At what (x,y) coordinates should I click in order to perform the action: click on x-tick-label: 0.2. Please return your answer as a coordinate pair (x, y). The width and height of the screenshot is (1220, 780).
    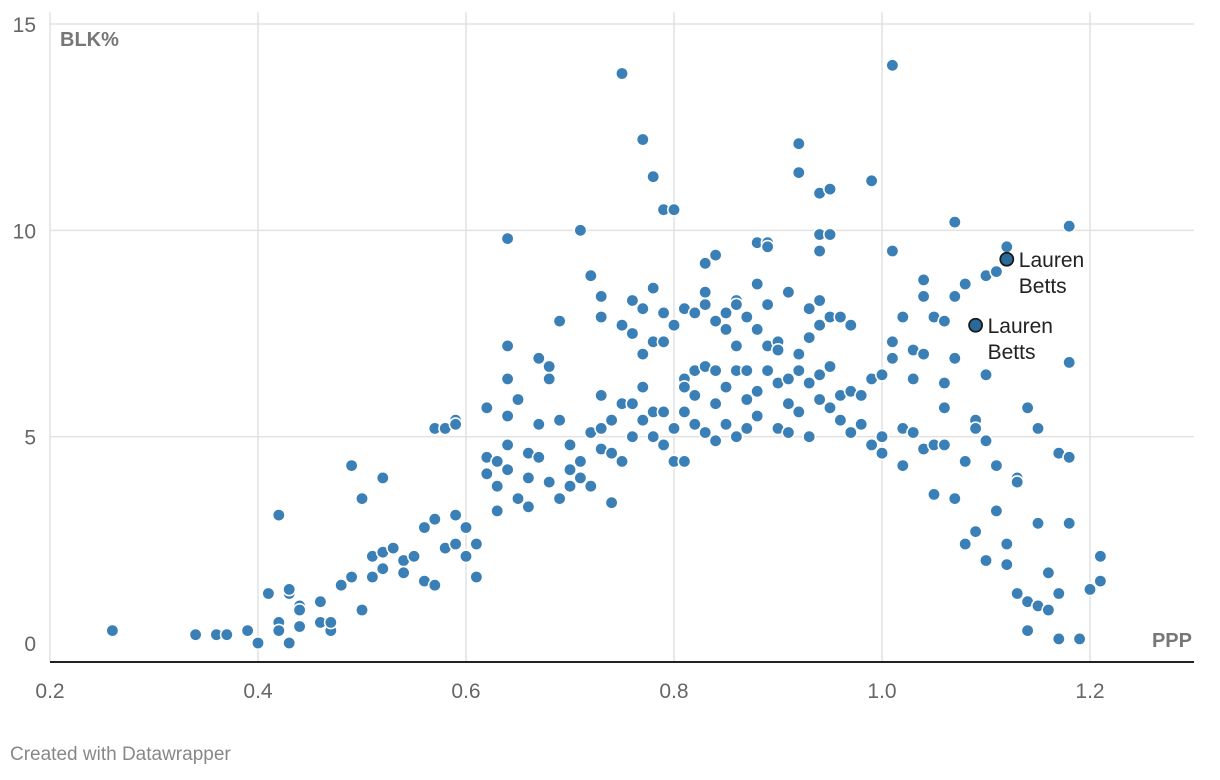
    Looking at the image, I should click on (49, 691).